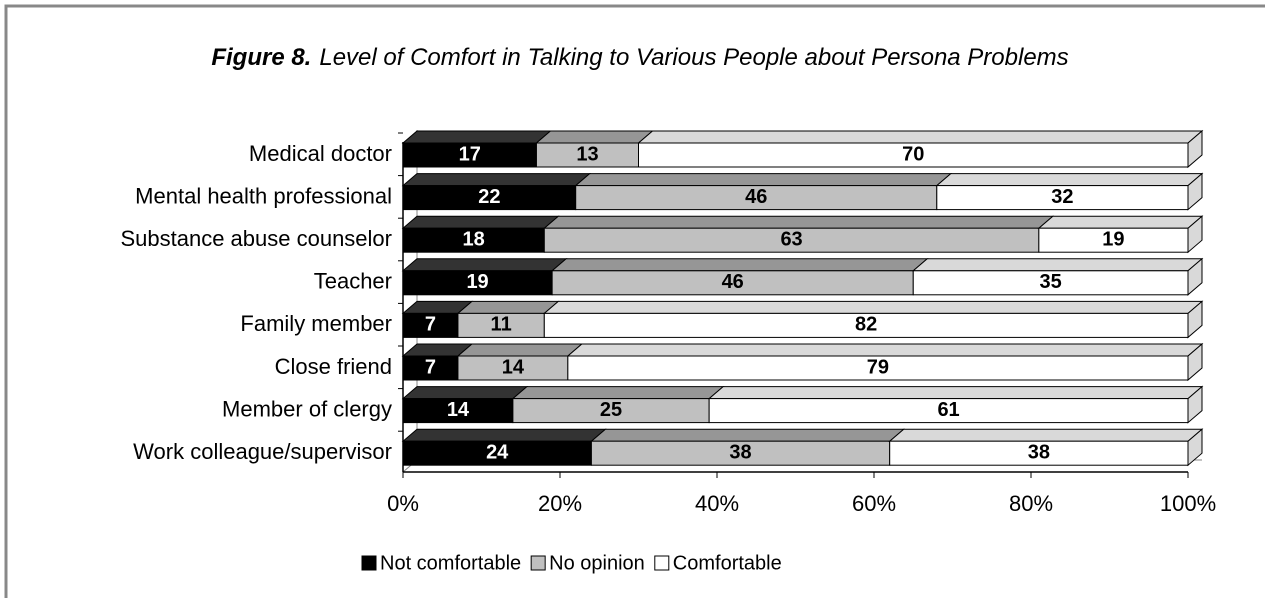  I want to click on value-label: 35, so click(1051, 282).